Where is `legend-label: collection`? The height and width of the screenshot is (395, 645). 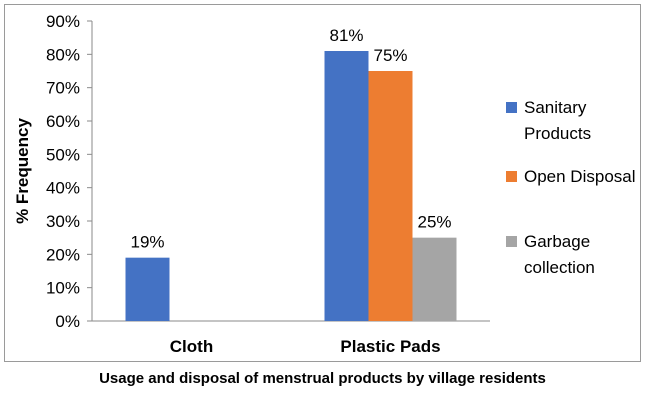
legend-label: collection is located at coordinates (559, 267).